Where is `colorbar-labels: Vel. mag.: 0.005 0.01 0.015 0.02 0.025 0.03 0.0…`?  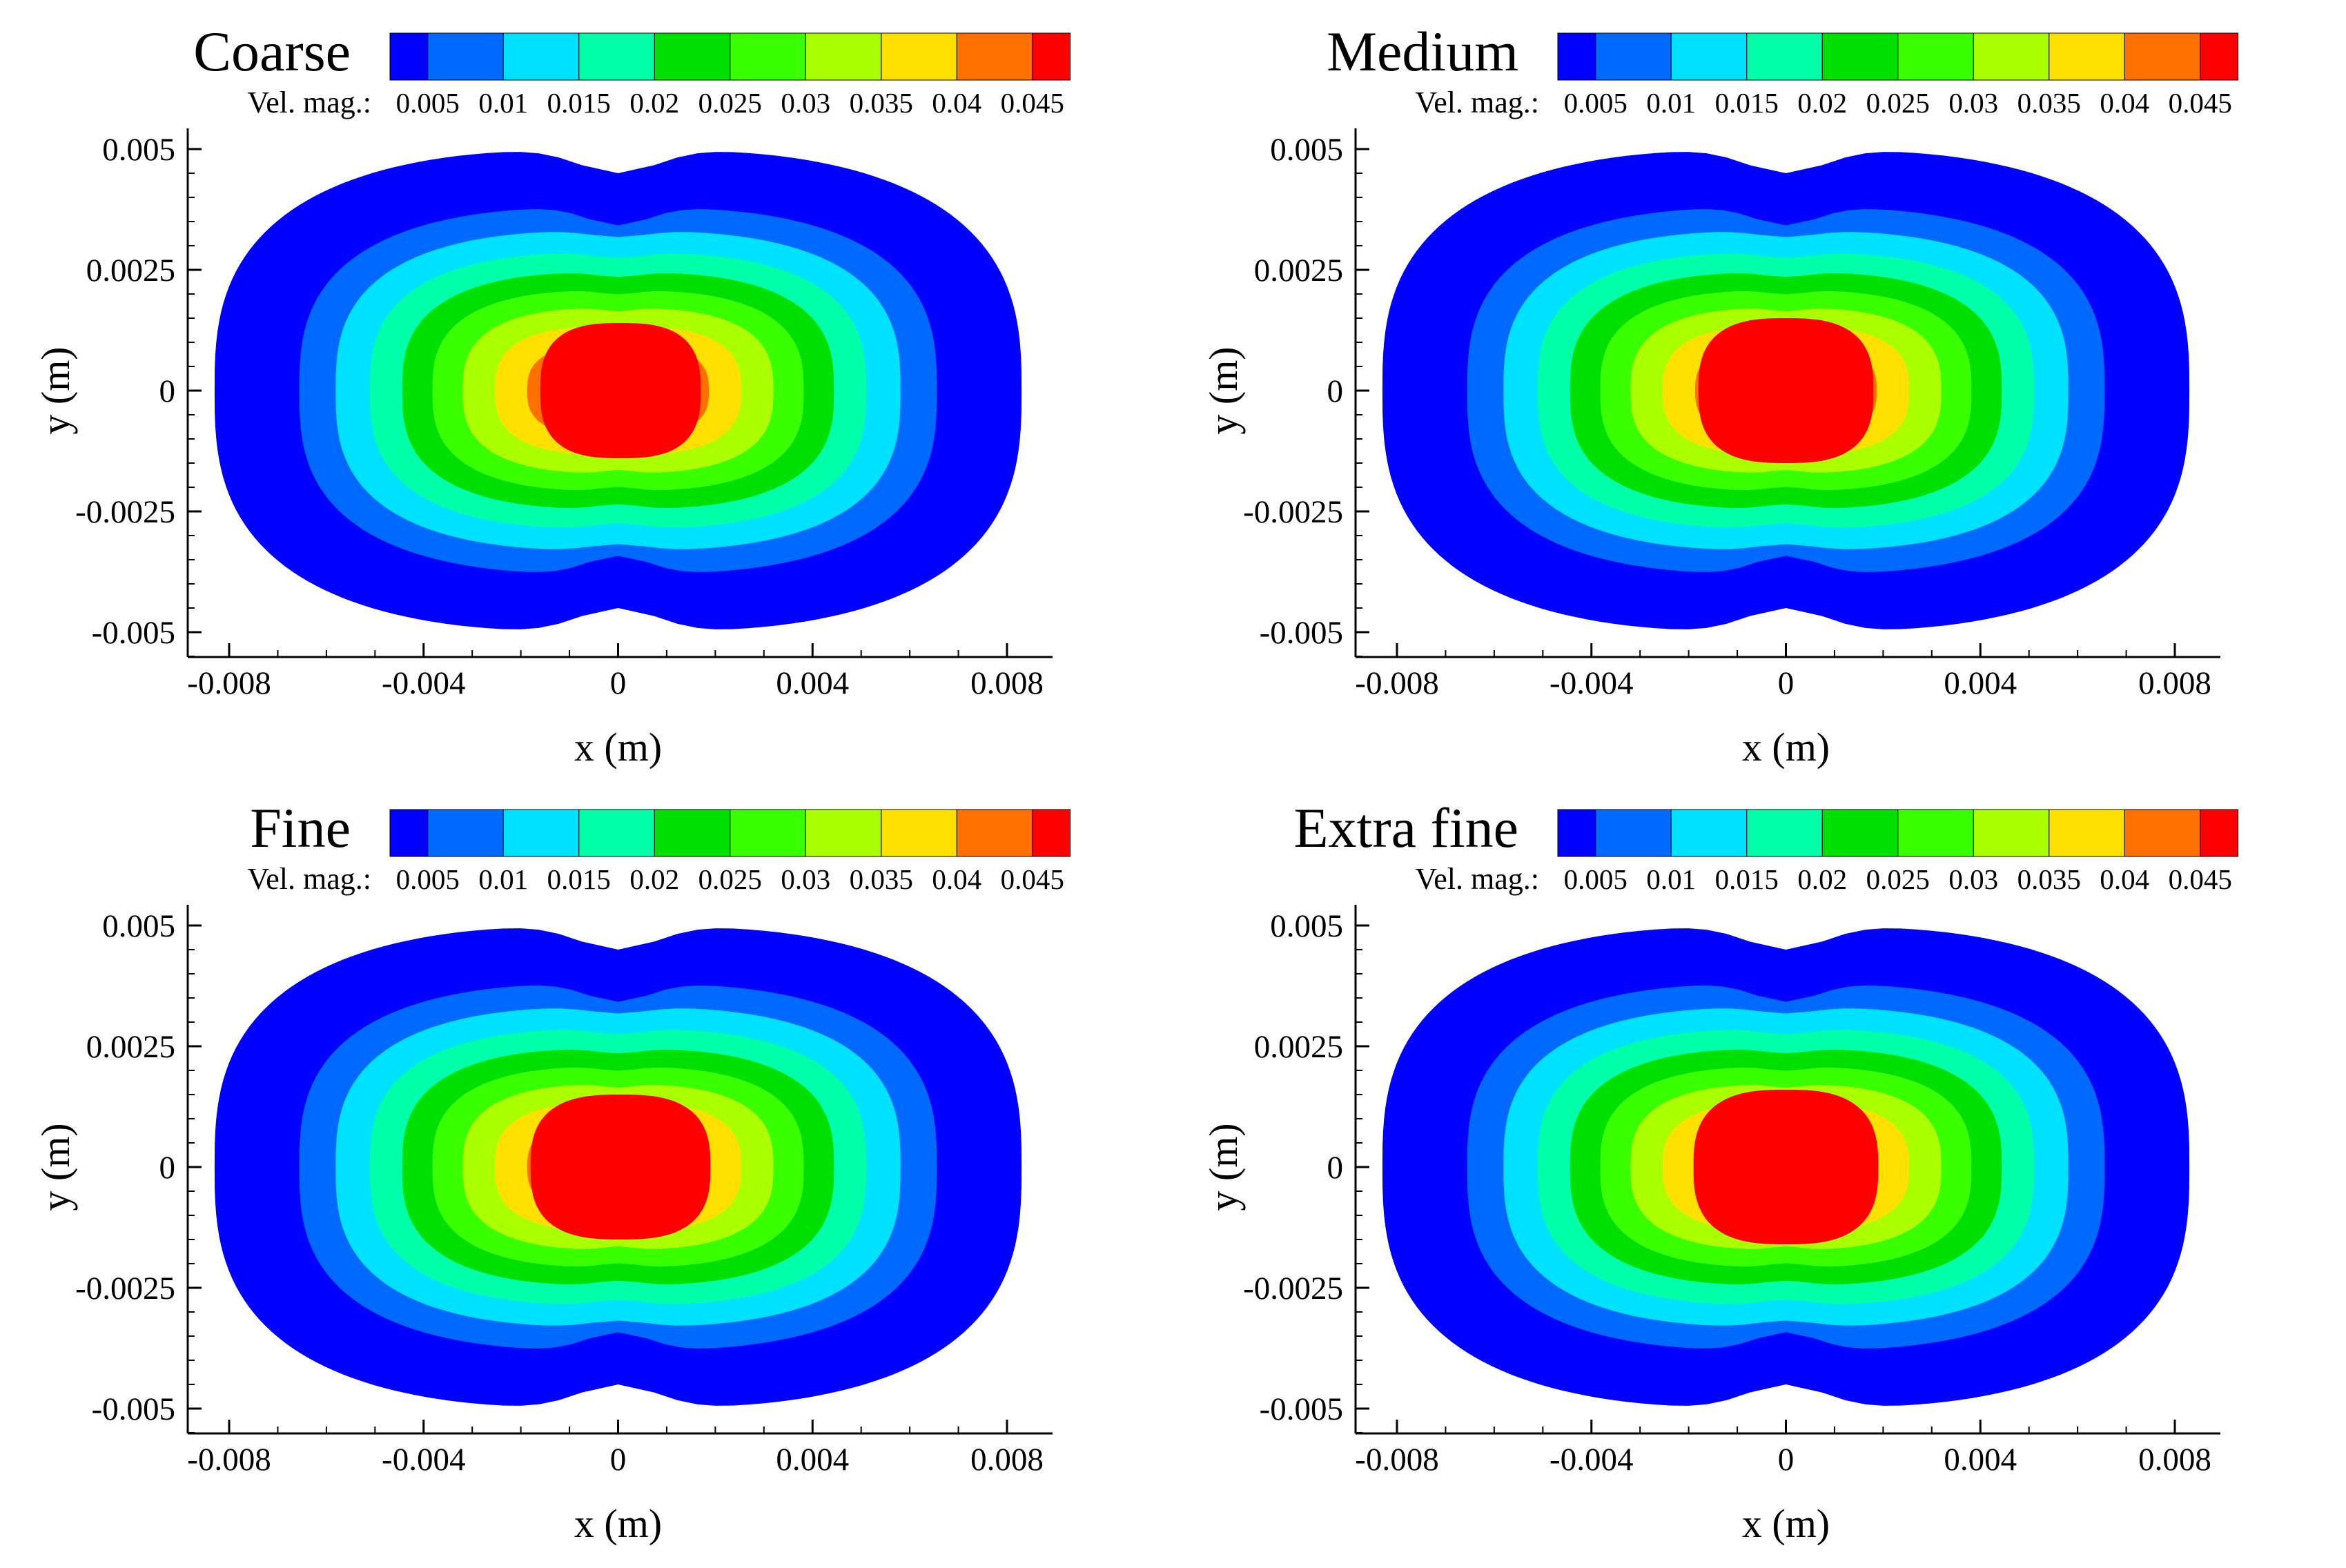
colorbar-labels: Vel. mag.: 0.005 0.01 0.015 0.02 0.025 0.03 0.0… is located at coordinates (1823, 879).